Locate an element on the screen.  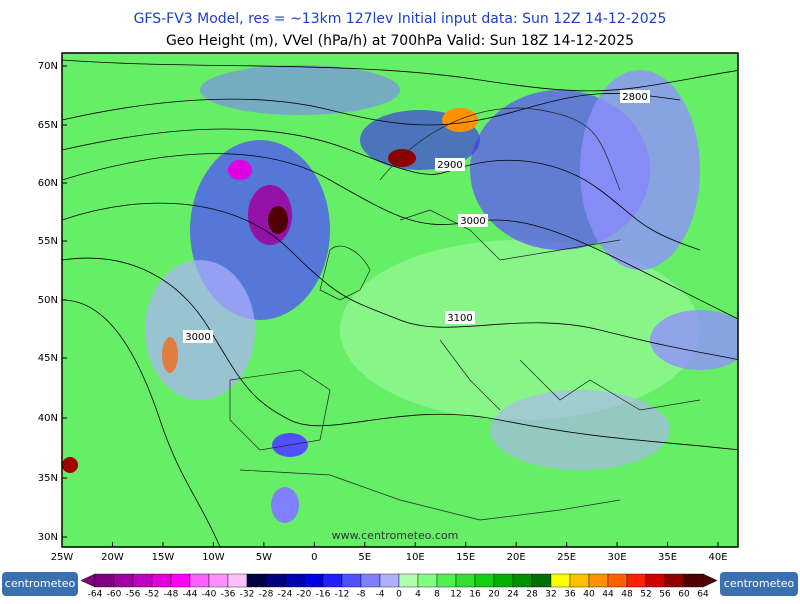
colorbar-label: -32 is located at coordinates (247, 595).